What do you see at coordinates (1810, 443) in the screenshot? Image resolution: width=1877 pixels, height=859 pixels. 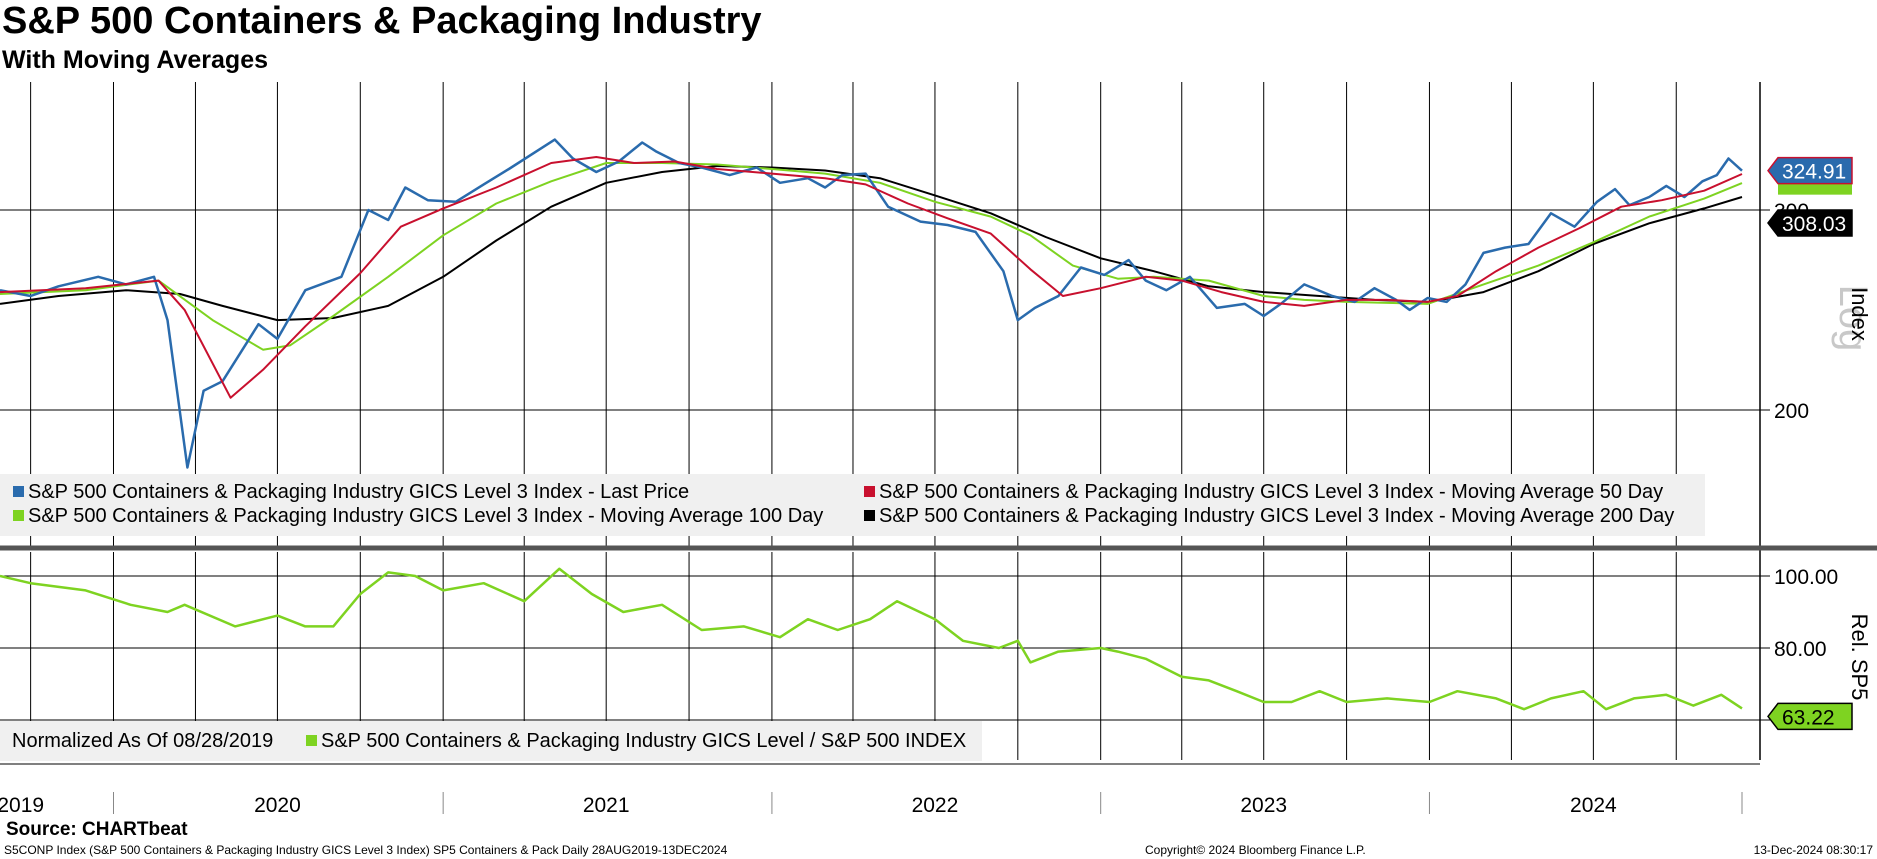 I see `last-value-tags: 308.03 324.91 63.22` at bounding box center [1810, 443].